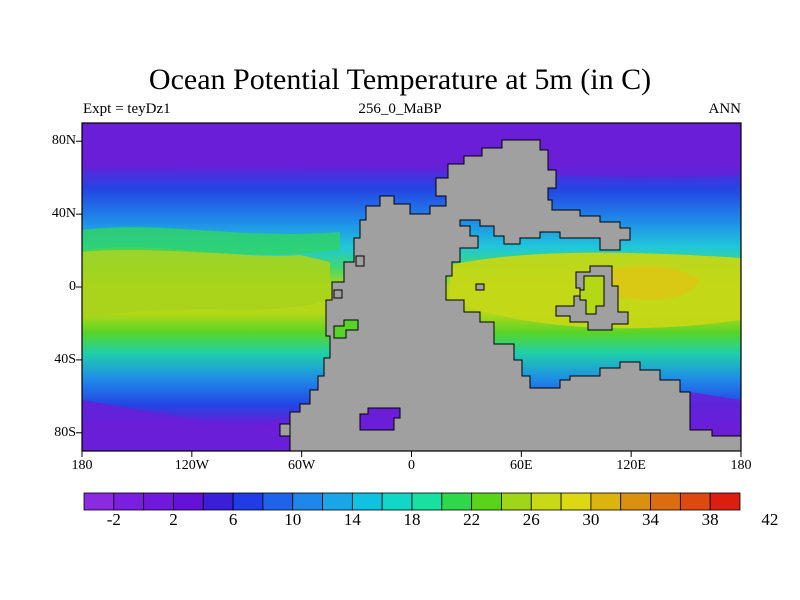 Image resolution: width=800 pixels, height=600 pixels. I want to click on colorbar-label: 14, so click(352, 519).